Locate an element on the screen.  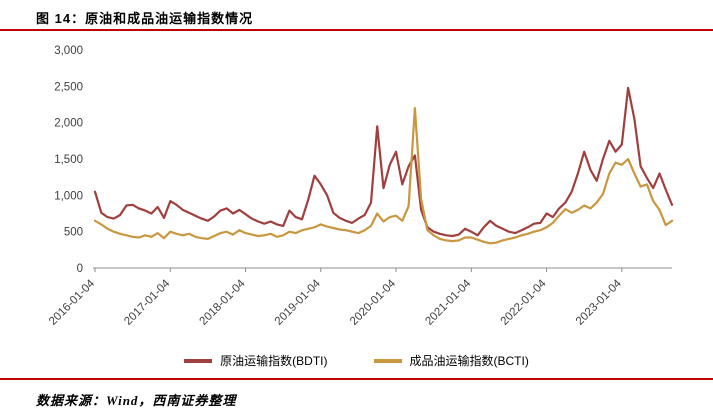
title-divider-rule is located at coordinates (356, 30).